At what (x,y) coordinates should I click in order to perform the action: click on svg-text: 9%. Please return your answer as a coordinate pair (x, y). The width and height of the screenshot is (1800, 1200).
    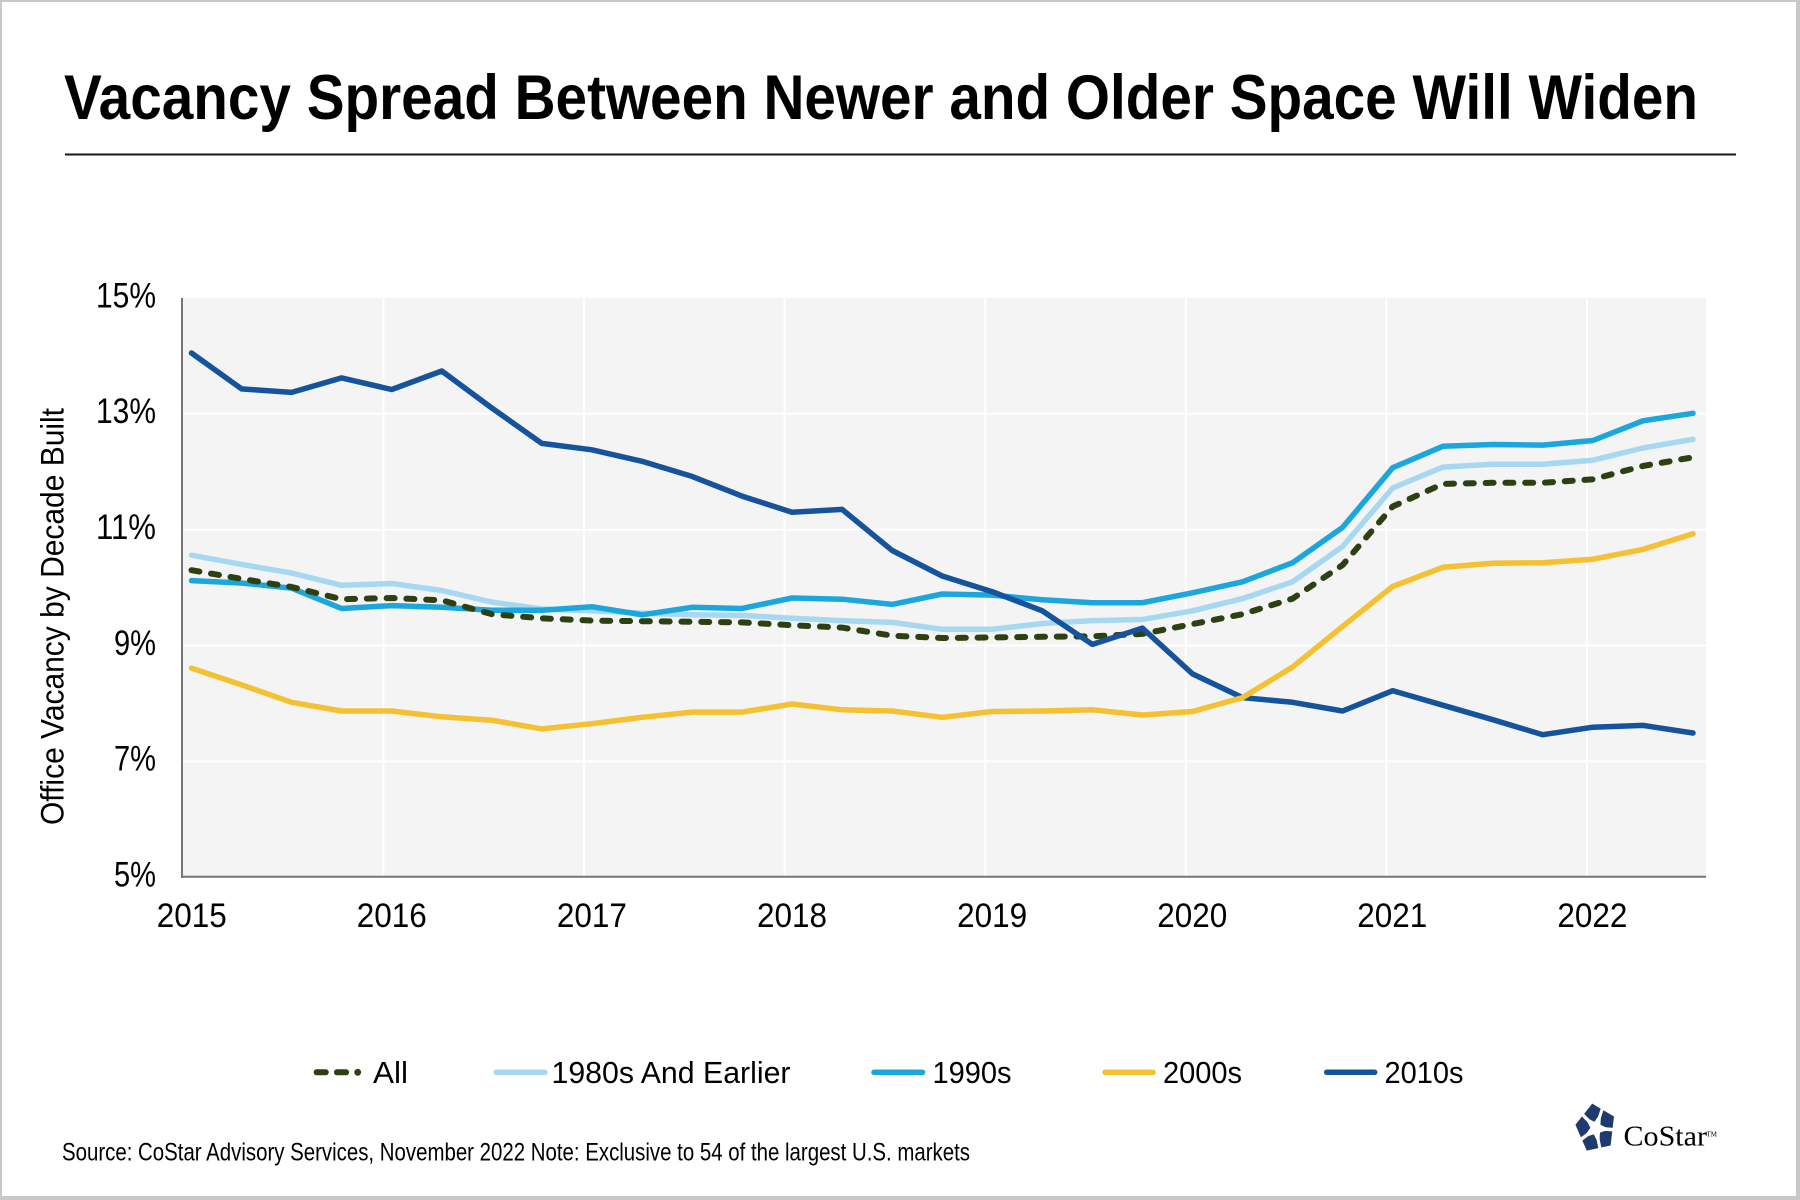
    Looking at the image, I should click on (135, 643).